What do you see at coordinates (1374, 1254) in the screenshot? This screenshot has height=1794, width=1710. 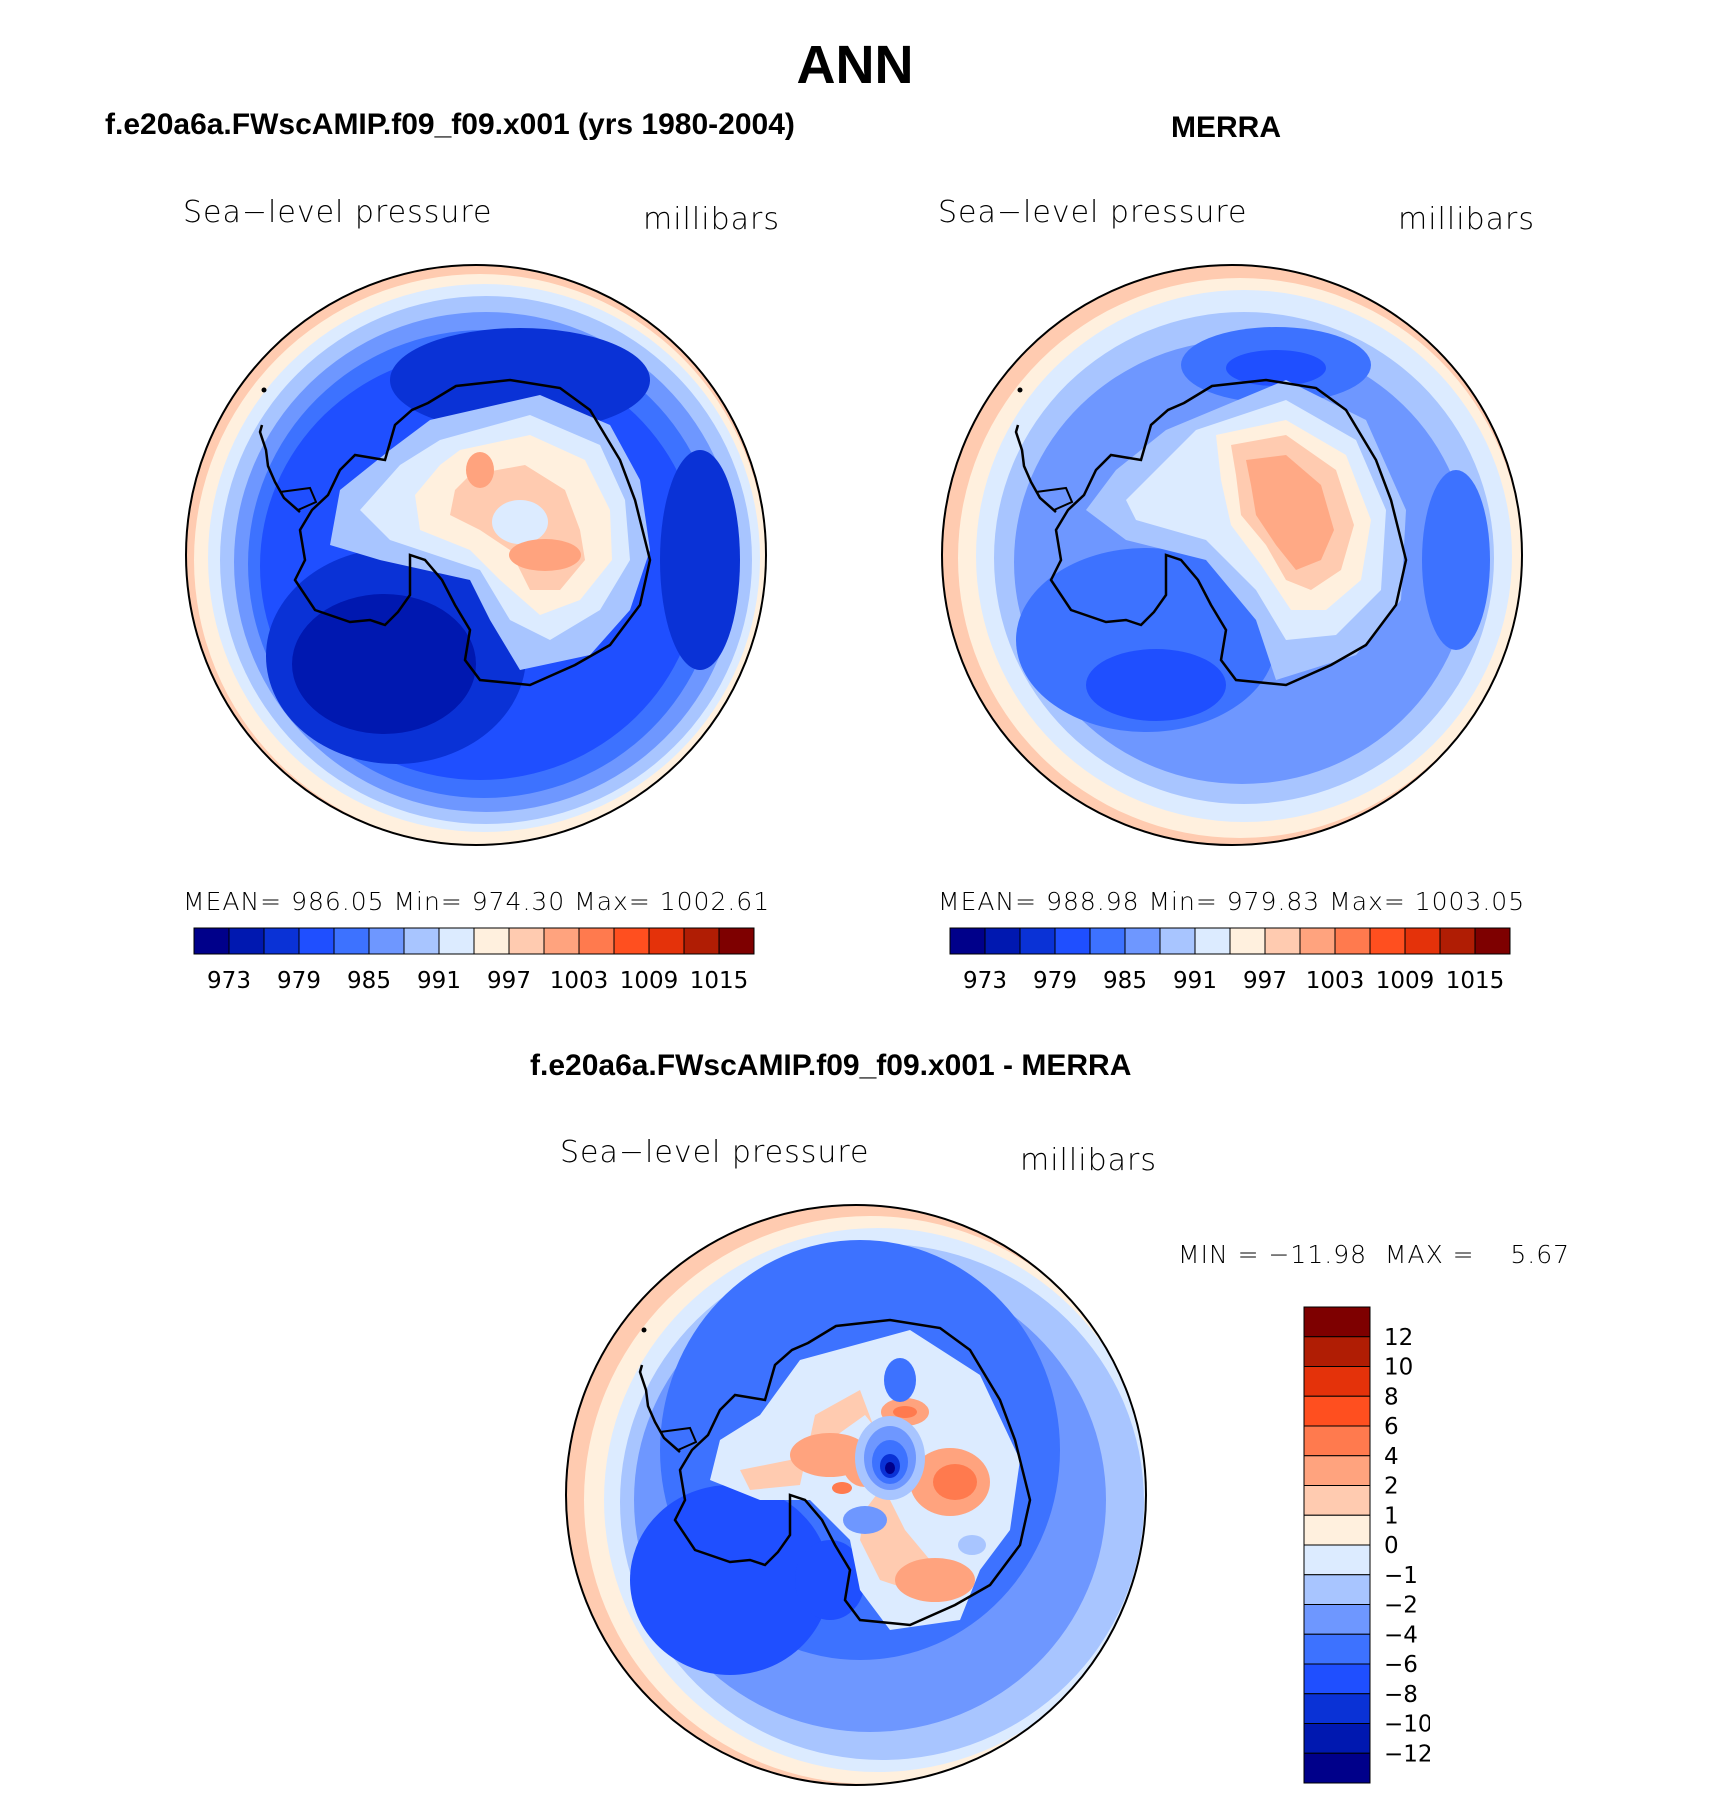 I see `diff-stats: MIN = −11.98 MAX = 5.67` at bounding box center [1374, 1254].